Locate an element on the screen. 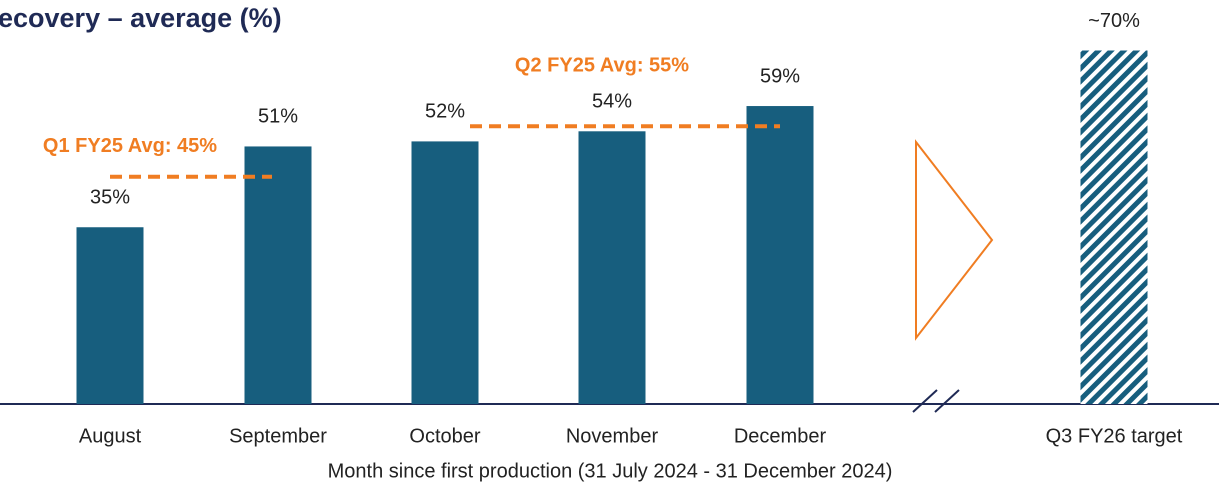 The width and height of the screenshot is (1219, 488). data-label: 35% is located at coordinates (110, 198).